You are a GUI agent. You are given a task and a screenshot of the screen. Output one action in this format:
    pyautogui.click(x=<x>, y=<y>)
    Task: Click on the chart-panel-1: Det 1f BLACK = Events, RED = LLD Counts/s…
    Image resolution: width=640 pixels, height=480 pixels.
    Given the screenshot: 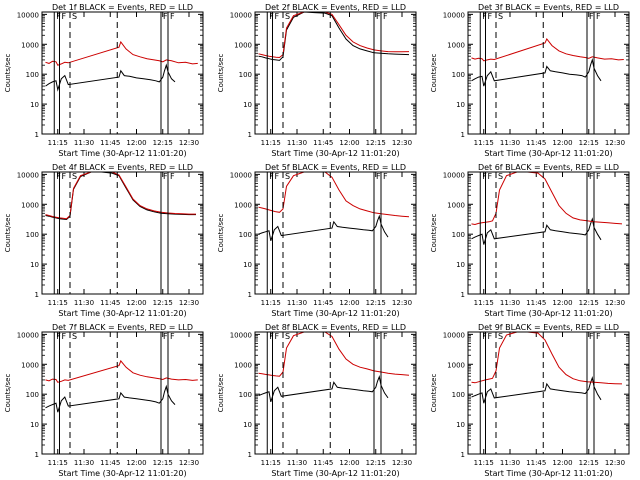 What is the action you would take?
    pyautogui.click(x=104, y=80)
    